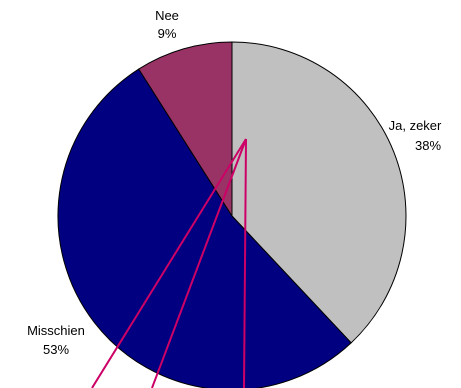 This screenshot has width=461, height=388. Describe the element at coordinates (167, 15) in the screenshot. I see `slice-label-nee: Nee` at that location.